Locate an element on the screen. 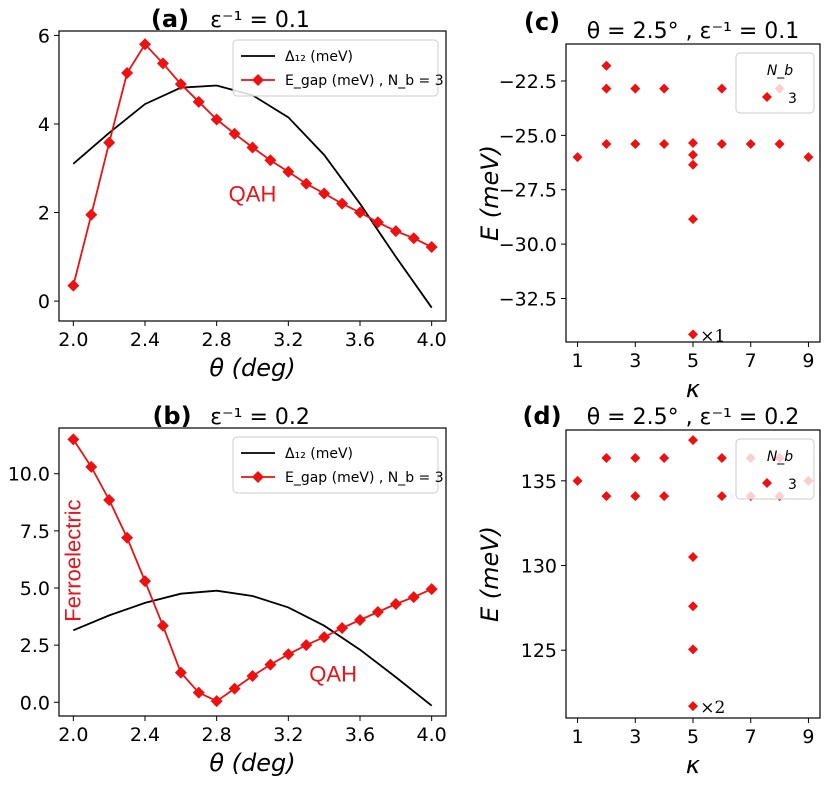 The image size is (830, 789). y-tick-label: 10.0 is located at coordinates (29, 475).